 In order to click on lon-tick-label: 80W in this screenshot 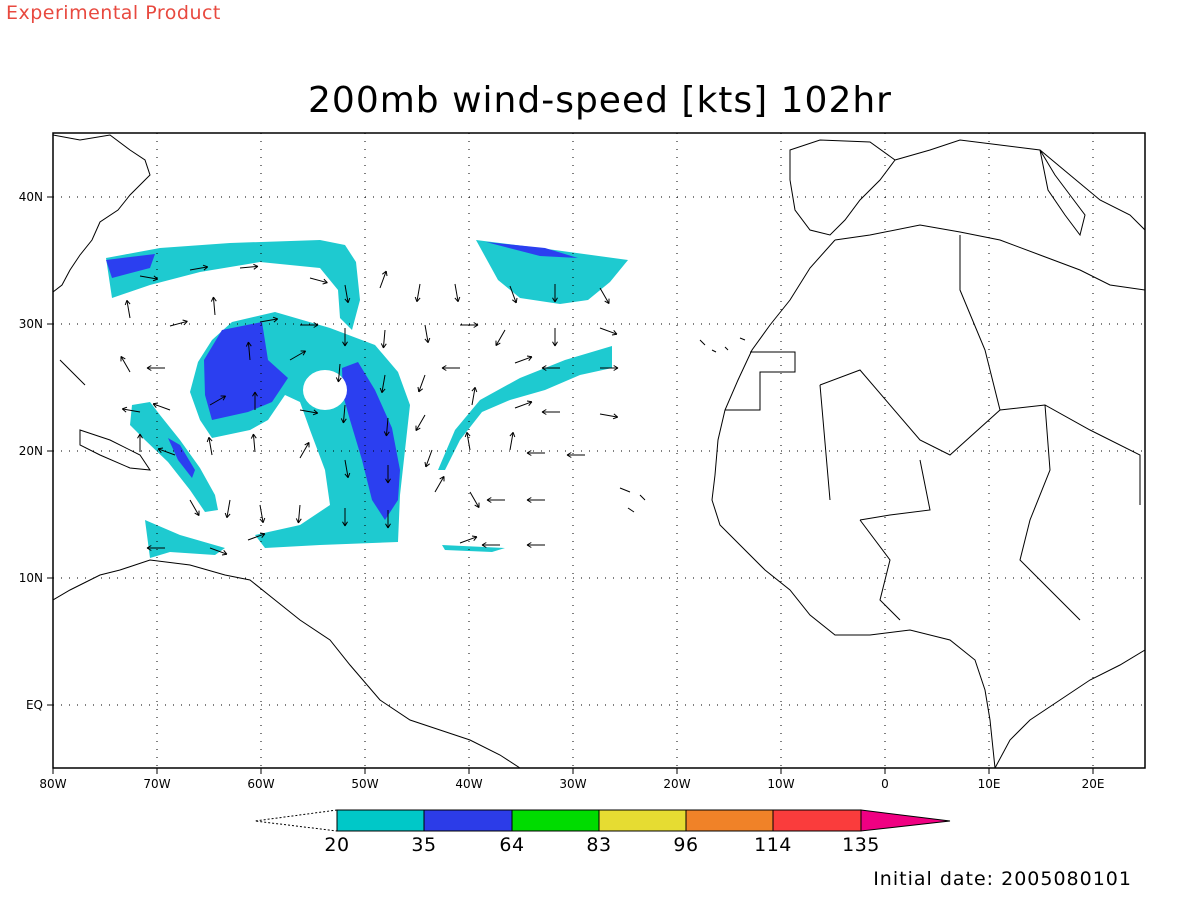, I will do `click(52, 784)`.